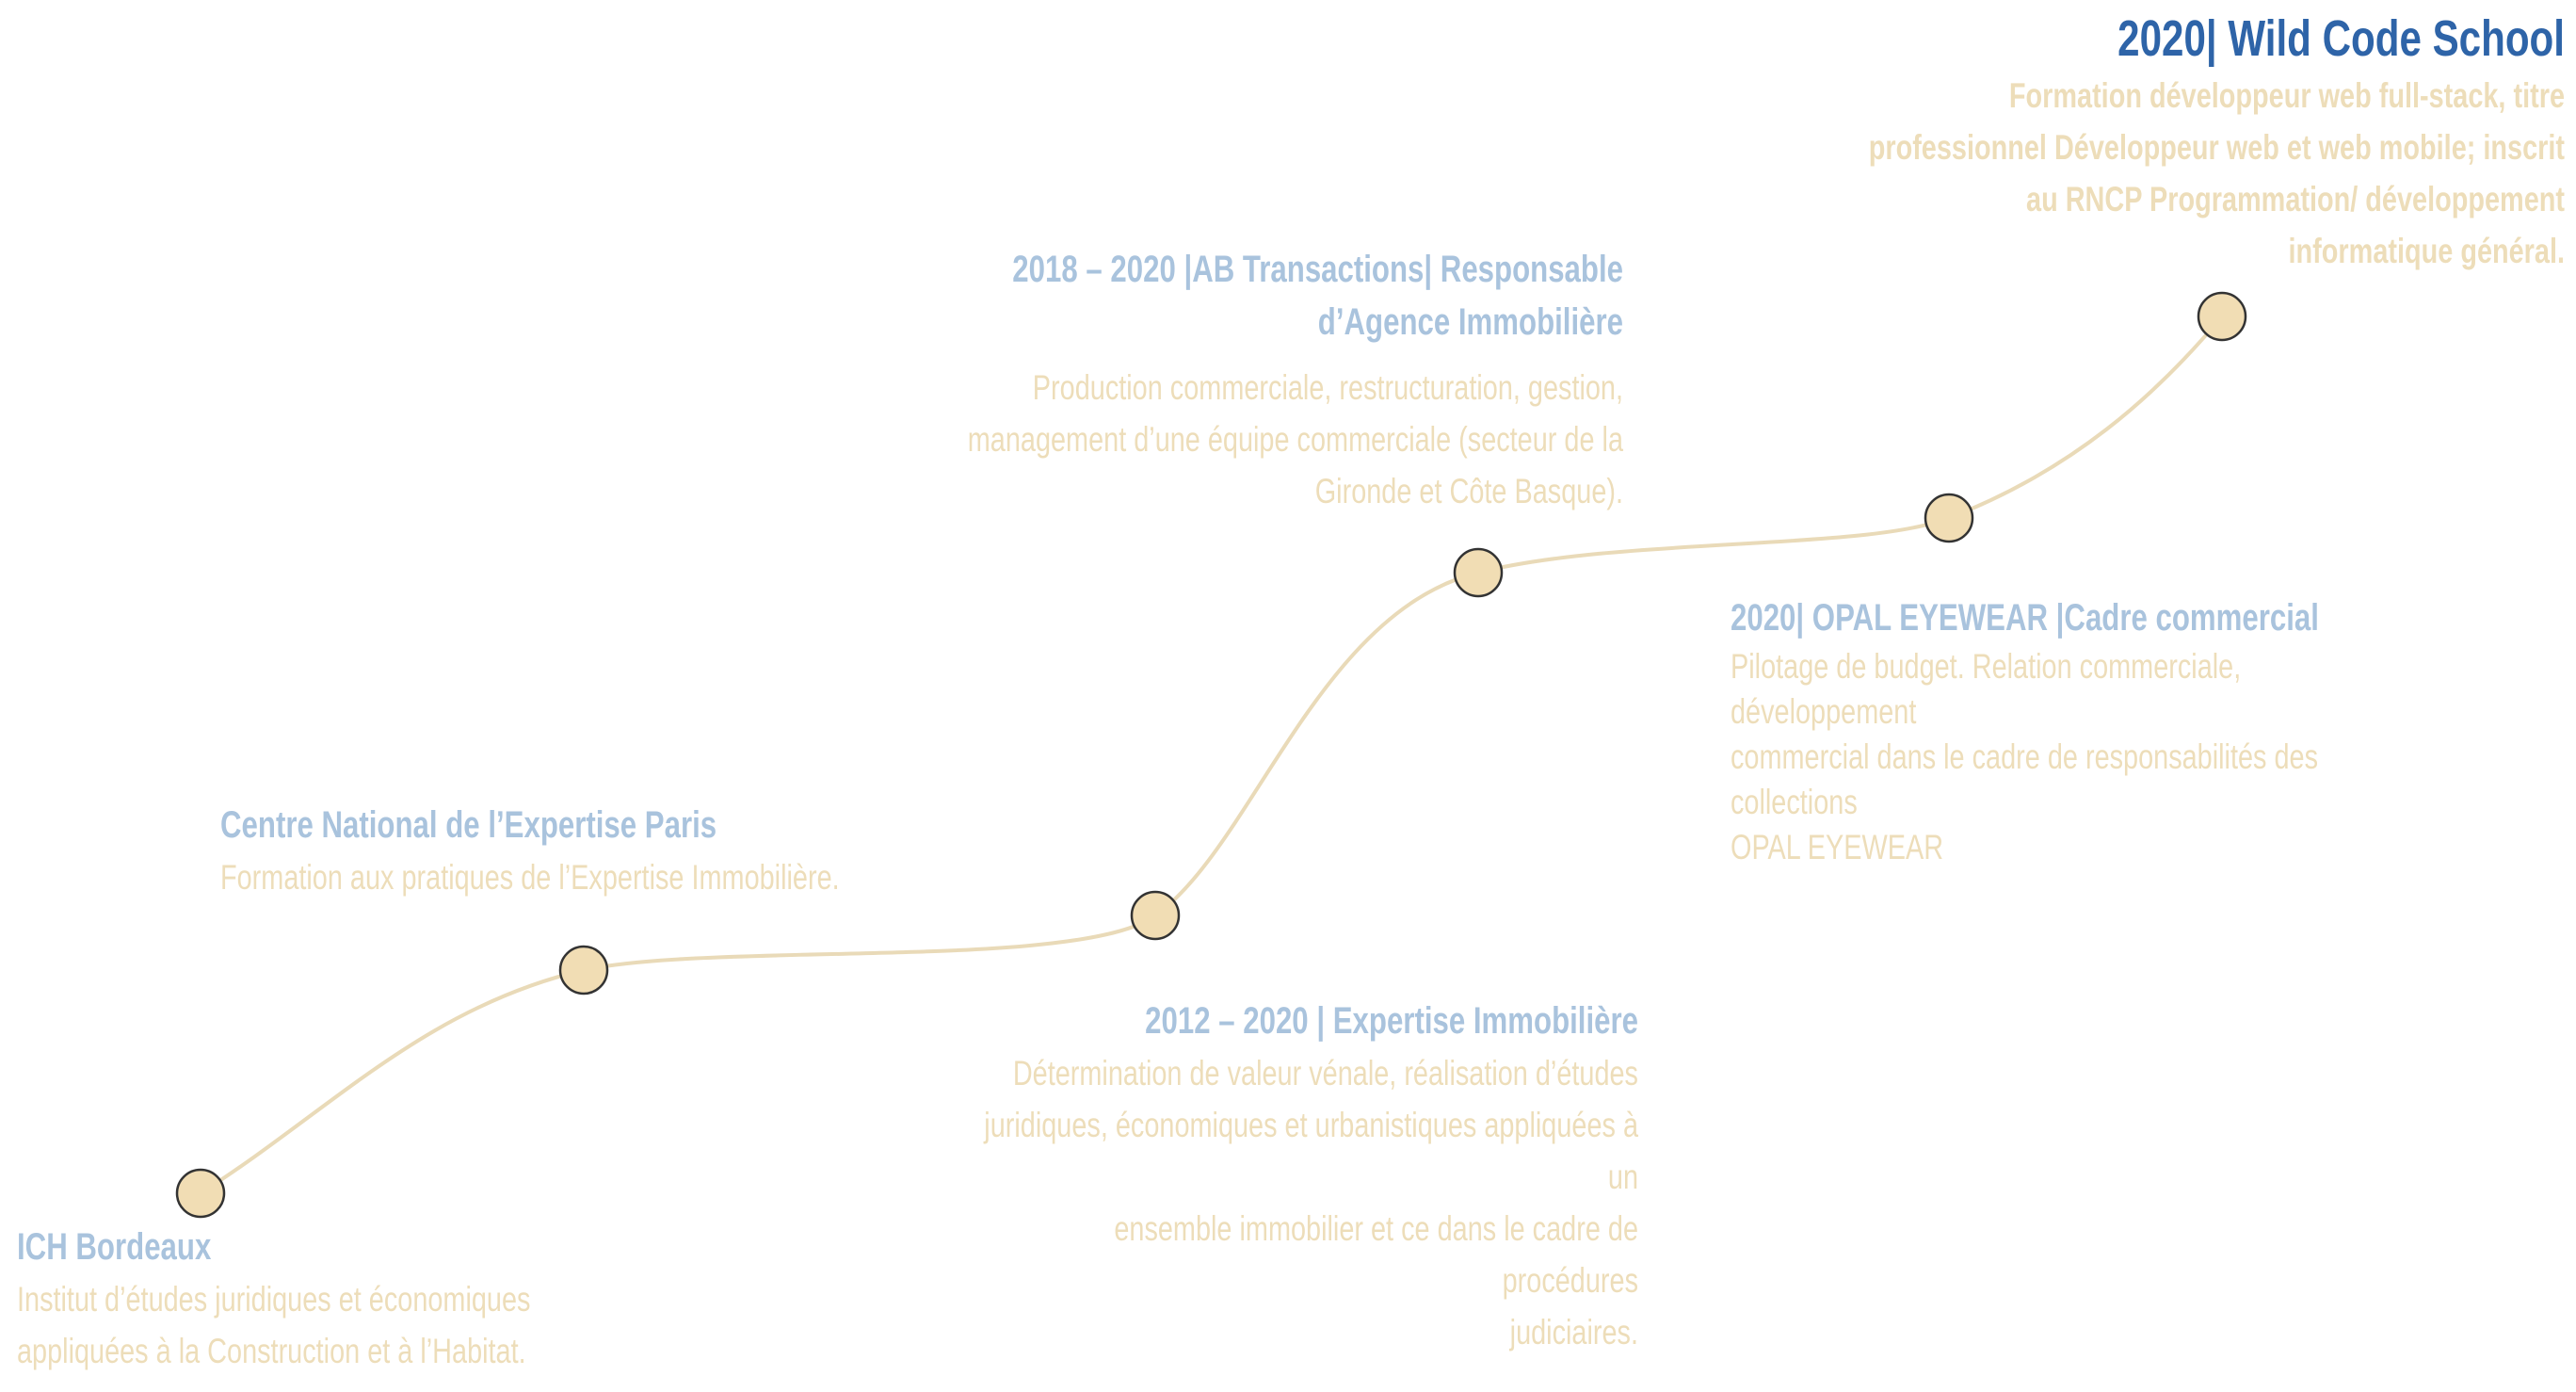 The width and height of the screenshot is (2576, 1392). Describe the element at coordinates (2025, 618) in the screenshot. I see `milestone-title: 2020| OPAL EYEWEAR |Cadre commercial` at that location.